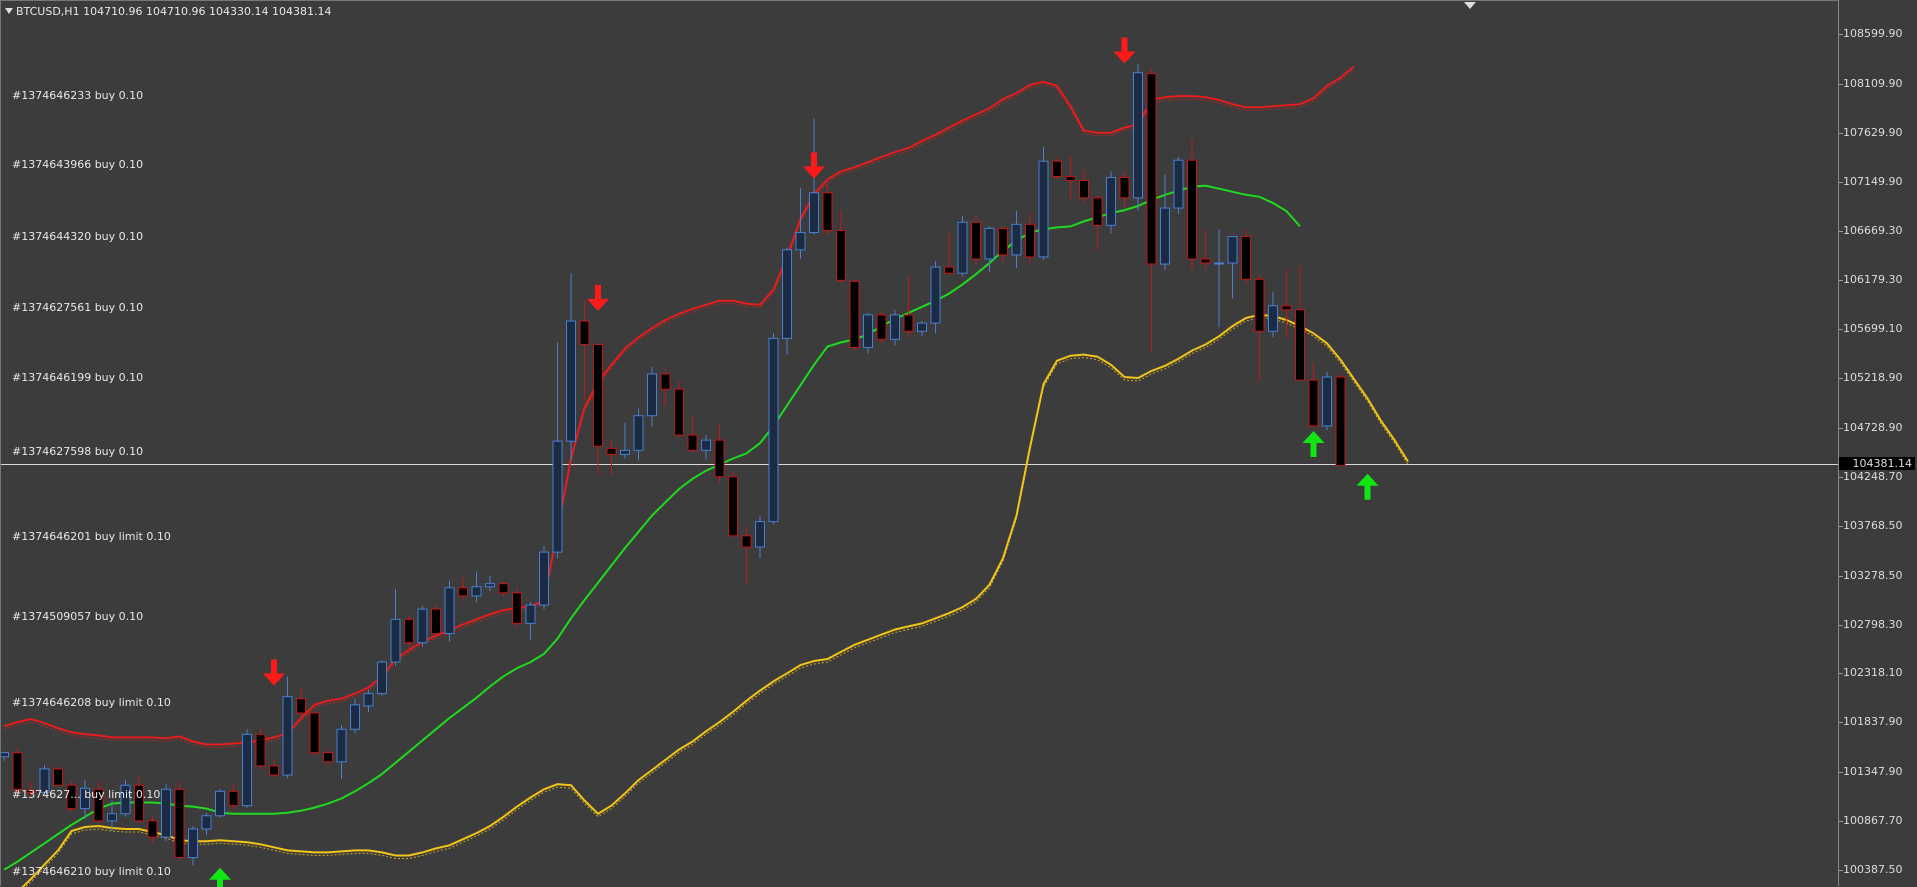 Image resolution: width=1917 pixels, height=887 pixels. Describe the element at coordinates (78, 617) in the screenshot. I see `order-label: #1374509057 buy 0.10` at that location.